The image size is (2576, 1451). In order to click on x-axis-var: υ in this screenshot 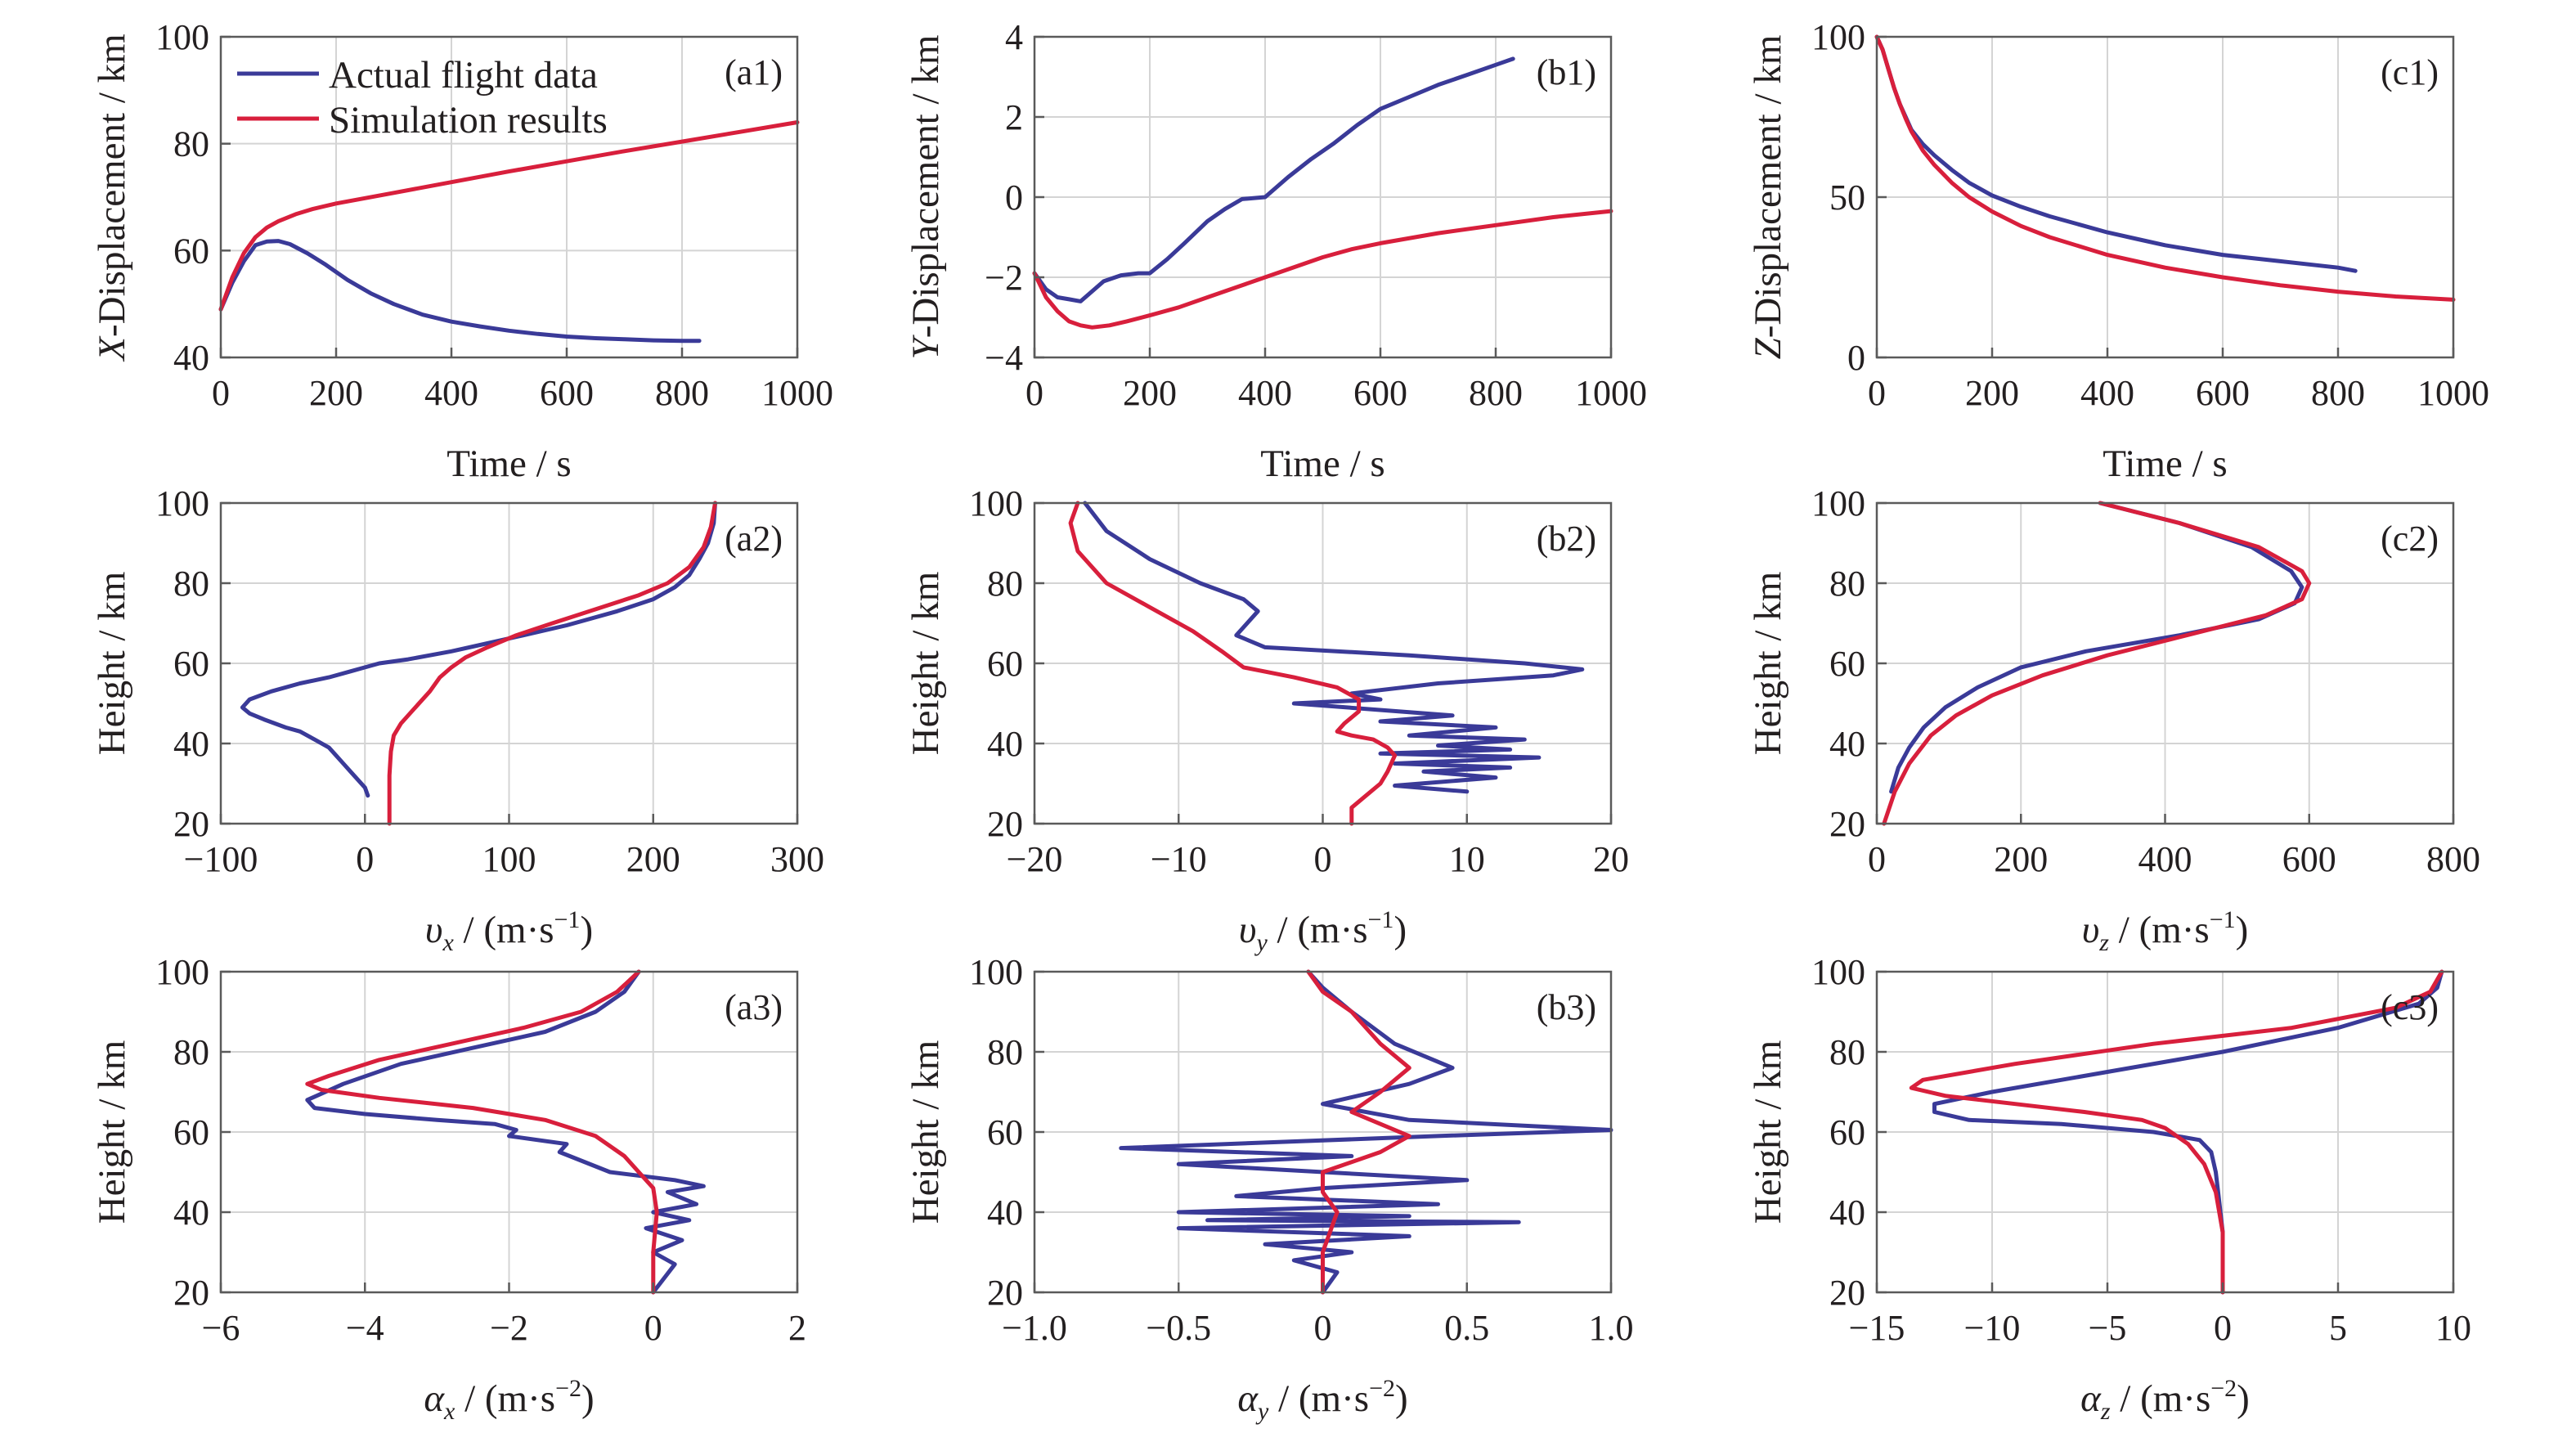, I will do `click(2091, 930)`.